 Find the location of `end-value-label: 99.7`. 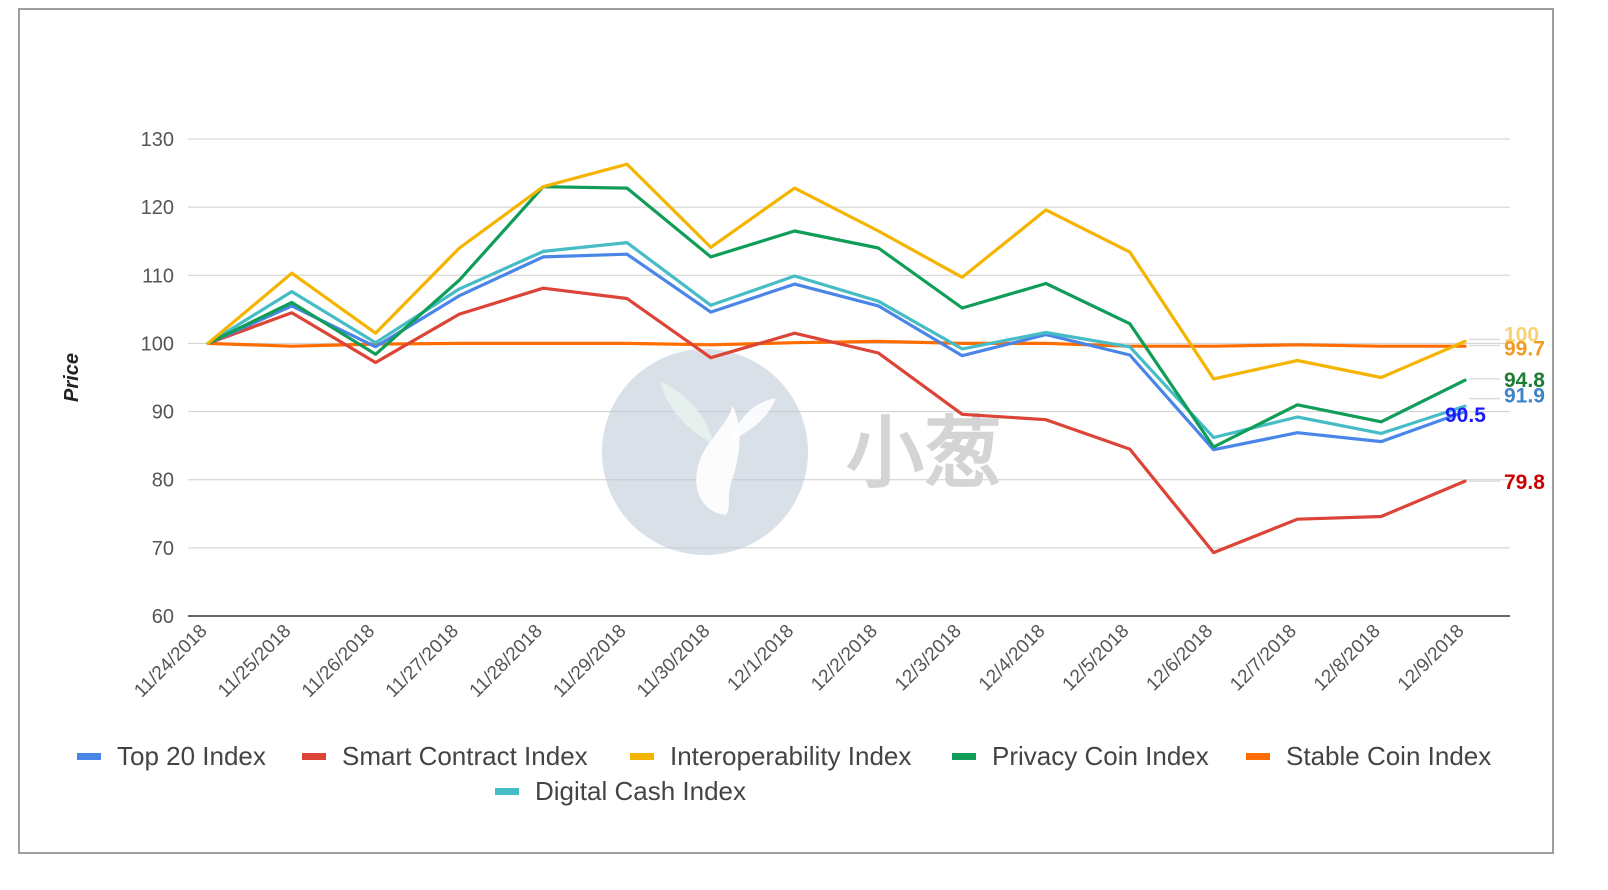

end-value-label: 99.7 is located at coordinates (1524, 348).